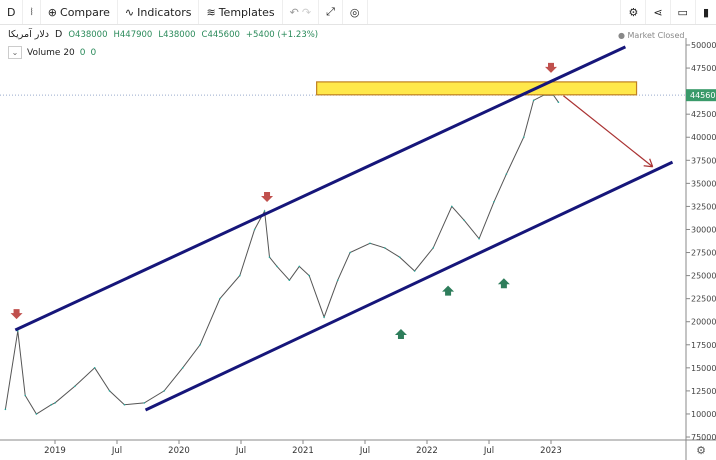 The height and width of the screenshot is (460, 716). What do you see at coordinates (703, 437) in the screenshot?
I see `y-tick-label: 75000` at bounding box center [703, 437].